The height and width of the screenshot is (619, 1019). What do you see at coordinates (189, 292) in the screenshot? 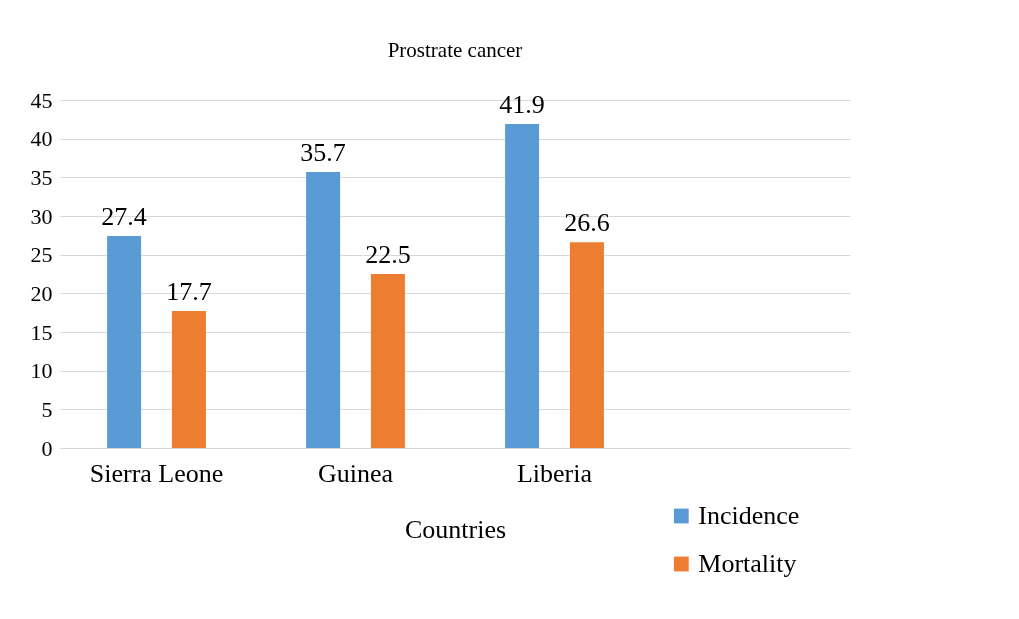
I see `data-label: 17.7` at bounding box center [189, 292].